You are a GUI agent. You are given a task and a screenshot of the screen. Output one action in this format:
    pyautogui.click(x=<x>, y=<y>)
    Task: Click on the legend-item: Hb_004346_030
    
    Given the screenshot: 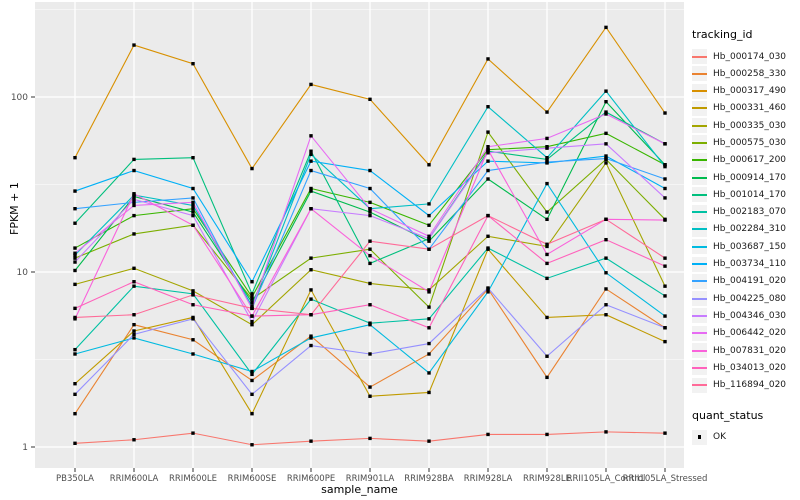 What is the action you would take?
    pyautogui.click(x=745, y=315)
    